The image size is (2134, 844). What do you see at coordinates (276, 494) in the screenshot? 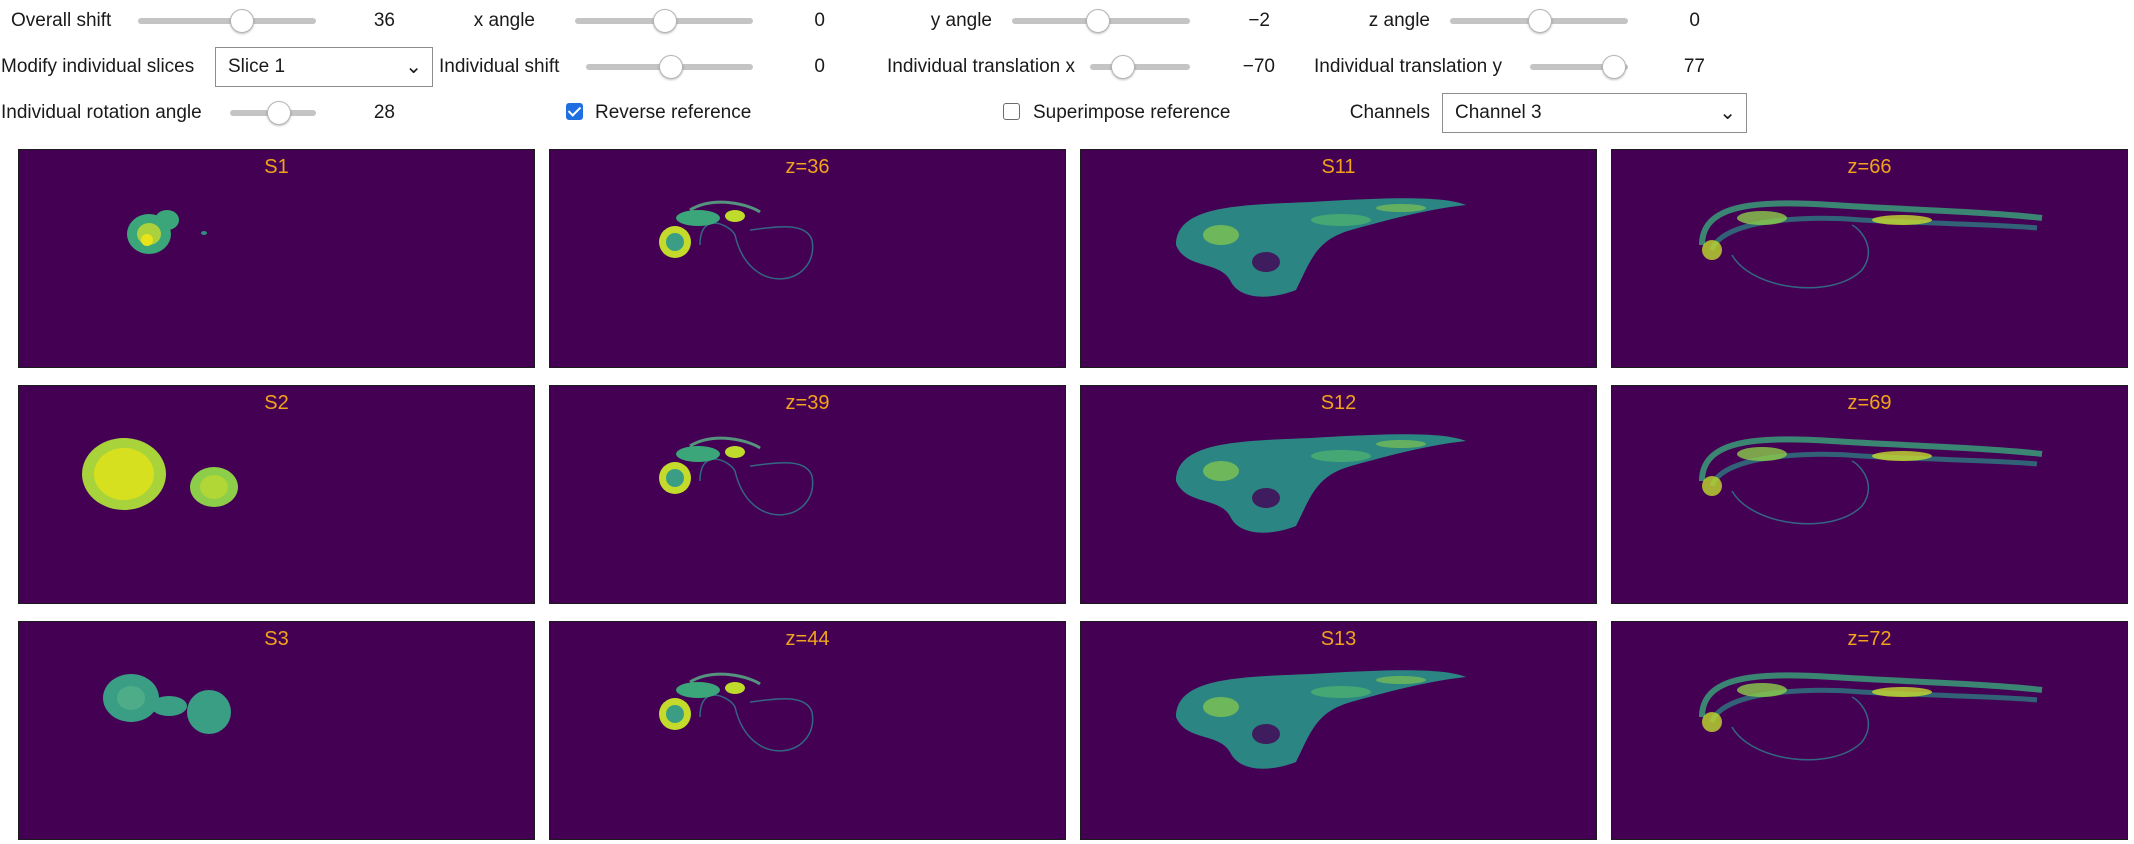
I see `image-panel: S2` at bounding box center [276, 494].